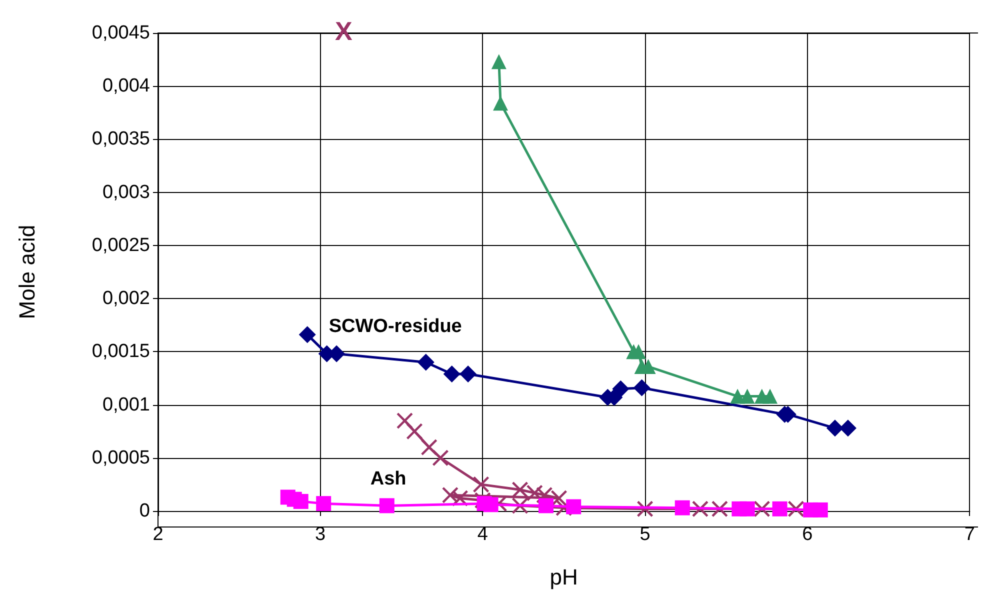 The width and height of the screenshot is (986, 614). Describe the element at coordinates (482, 534) in the screenshot. I see `x-tick-label: 4` at that location.